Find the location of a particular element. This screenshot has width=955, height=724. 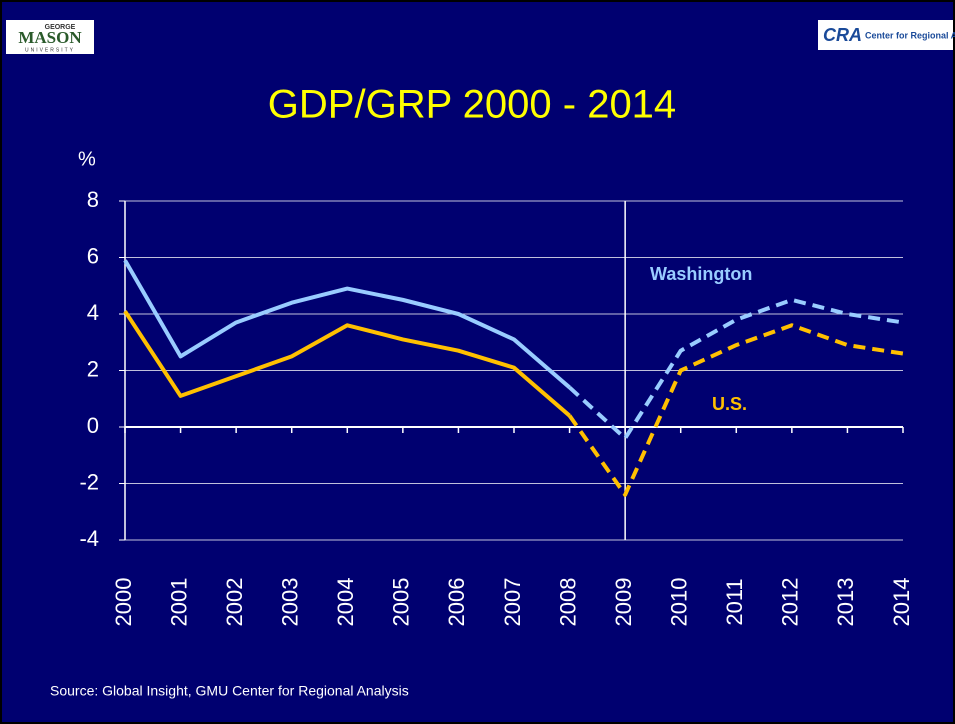

x-tick-label: 2009 is located at coordinates (623, 602).